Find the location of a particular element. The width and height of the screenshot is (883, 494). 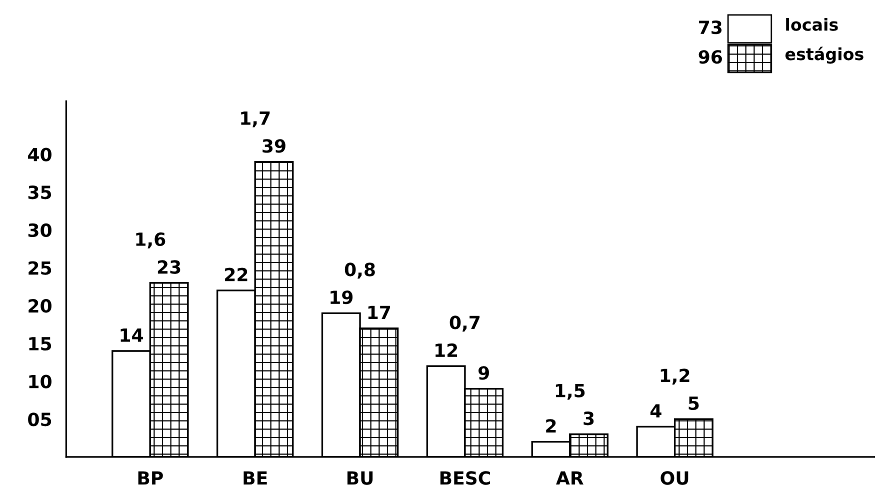

y-tick-label: 25 is located at coordinates (40, 268).